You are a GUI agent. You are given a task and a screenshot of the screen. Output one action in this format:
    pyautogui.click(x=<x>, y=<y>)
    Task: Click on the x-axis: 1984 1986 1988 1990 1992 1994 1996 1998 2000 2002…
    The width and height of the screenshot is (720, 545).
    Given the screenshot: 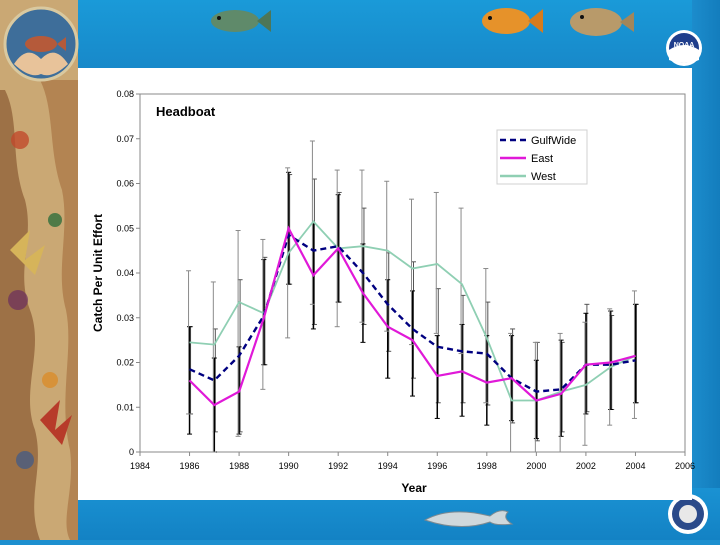 What is the action you would take?
    pyautogui.click(x=412, y=461)
    